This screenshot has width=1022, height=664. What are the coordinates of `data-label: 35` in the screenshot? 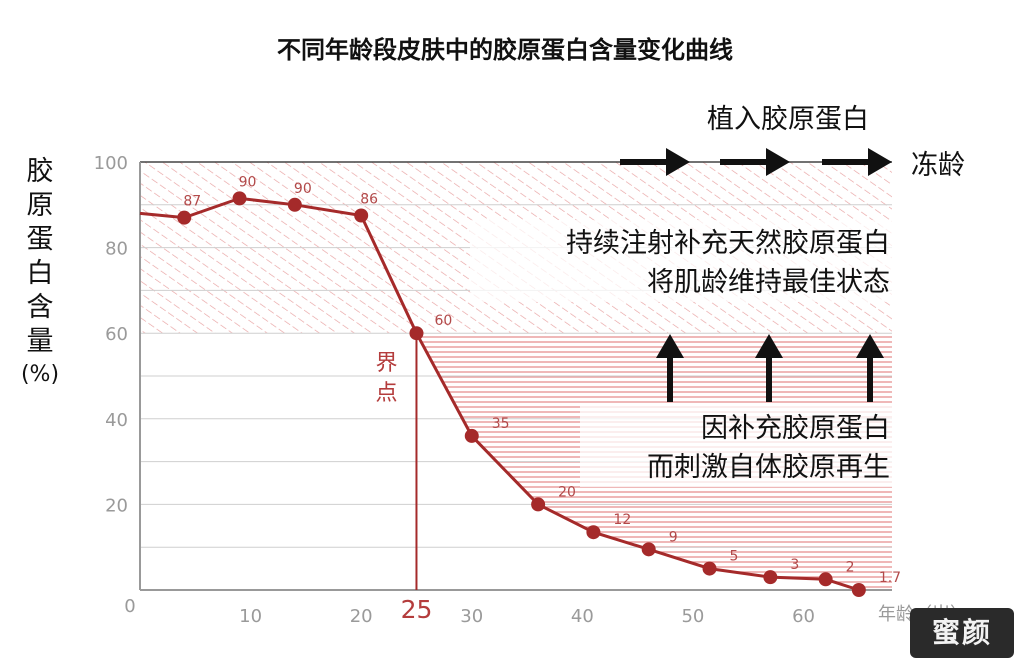 It's located at (501, 424).